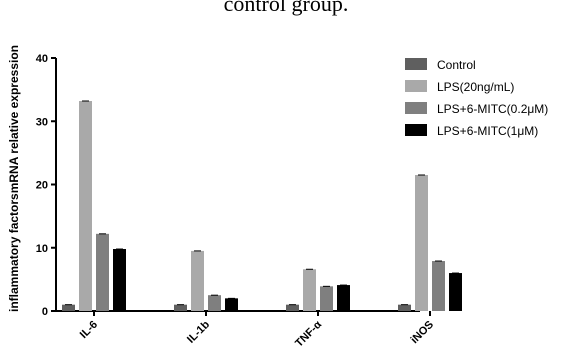  What do you see at coordinates (487, 131) in the screenshot?
I see `legend-label-4: LPS+6-MITC(1μM)` at bounding box center [487, 131].